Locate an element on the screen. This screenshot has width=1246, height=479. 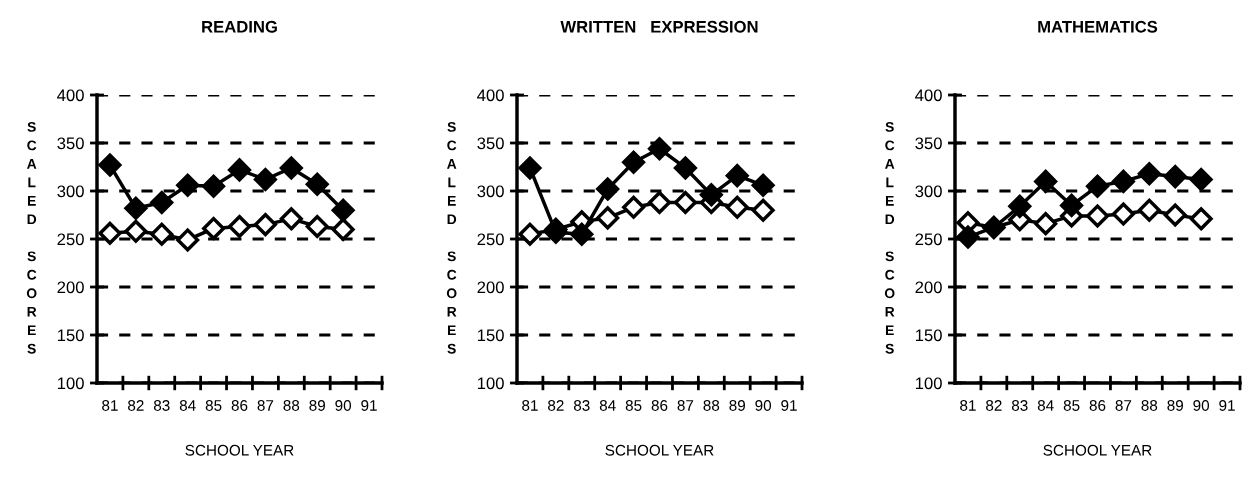
chart-title: WRITTEN EXPRESSION is located at coordinates (659, 26).